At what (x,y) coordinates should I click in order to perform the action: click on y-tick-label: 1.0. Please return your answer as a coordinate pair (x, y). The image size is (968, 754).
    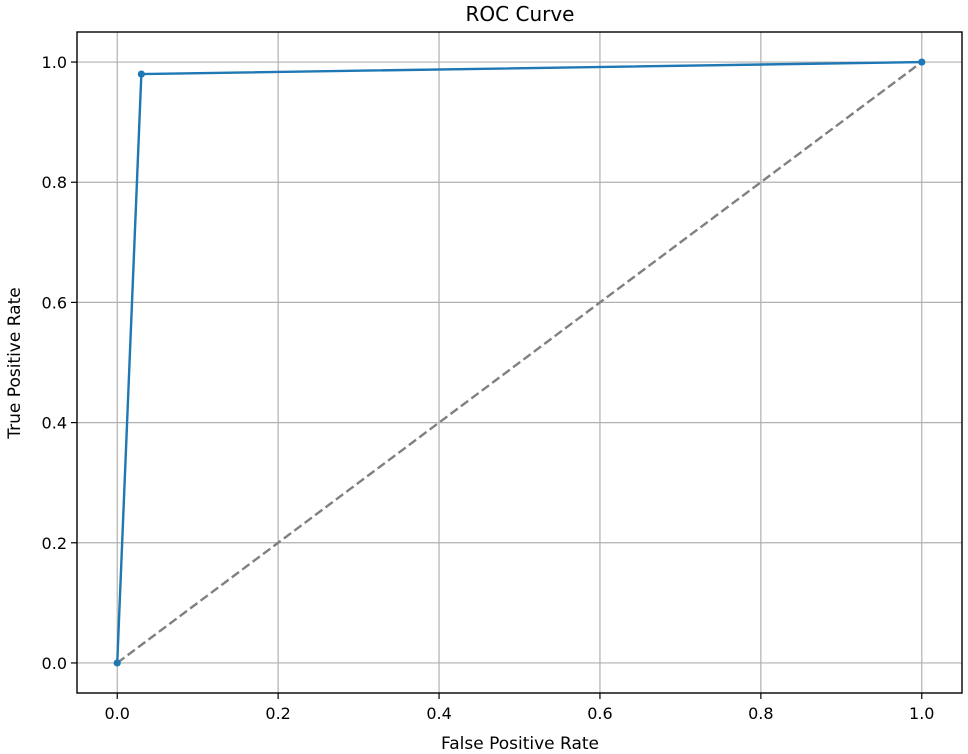
    Looking at the image, I should click on (54, 62).